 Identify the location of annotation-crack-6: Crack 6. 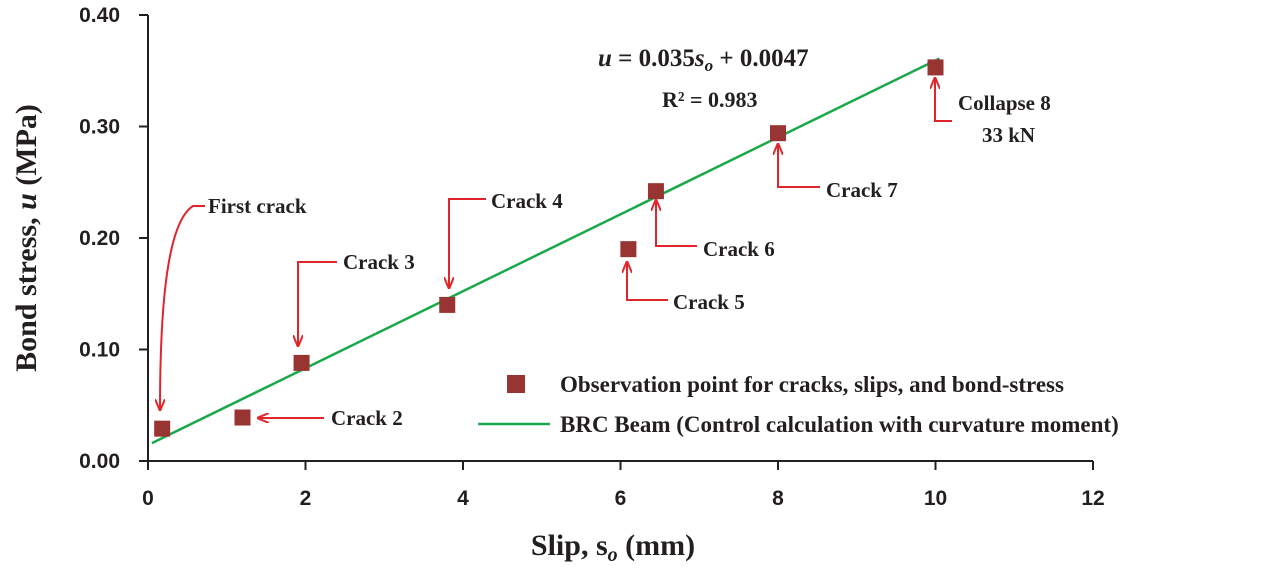
(715, 230).